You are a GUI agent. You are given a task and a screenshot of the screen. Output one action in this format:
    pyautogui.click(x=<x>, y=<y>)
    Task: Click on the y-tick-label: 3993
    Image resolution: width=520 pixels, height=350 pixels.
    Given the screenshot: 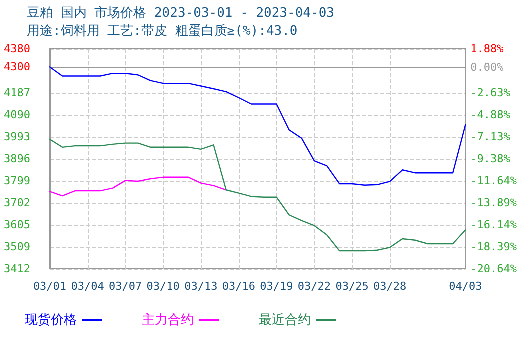 What is the action you would take?
    pyautogui.click(x=17, y=137)
    